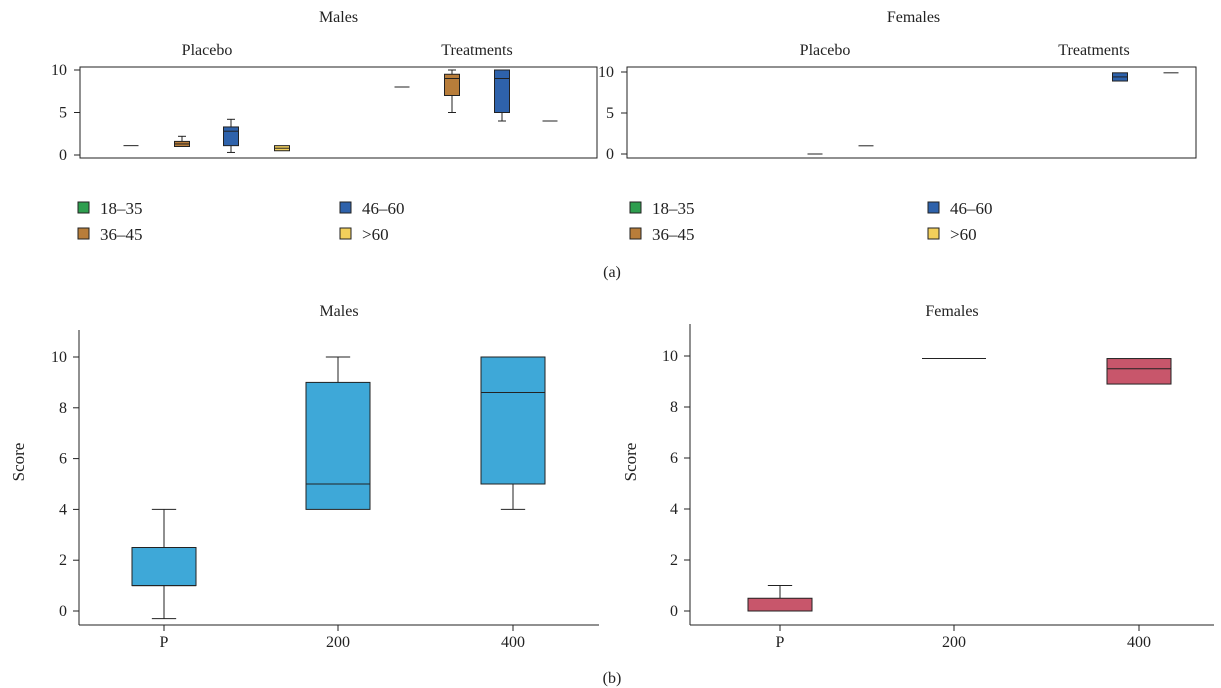 The image size is (1221, 688). What do you see at coordinates (59, 70) in the screenshot?
I see `y-tick-label-a-left-2: 10` at bounding box center [59, 70].